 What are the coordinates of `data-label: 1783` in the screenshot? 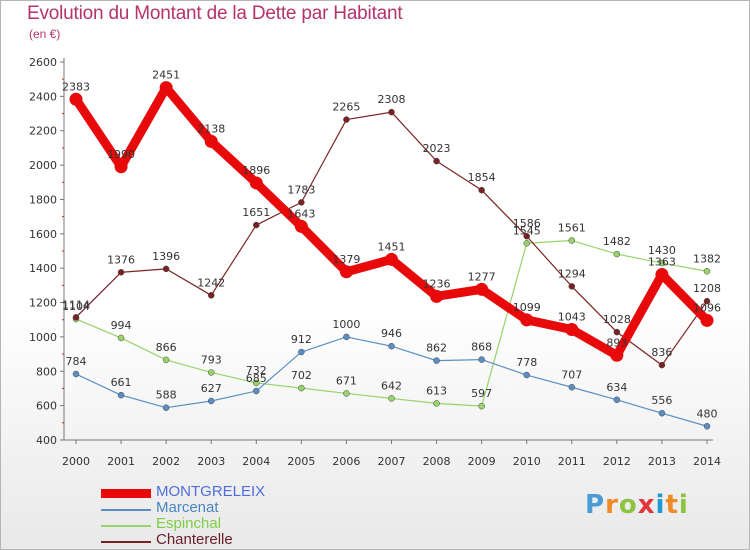 It's located at (301, 189).